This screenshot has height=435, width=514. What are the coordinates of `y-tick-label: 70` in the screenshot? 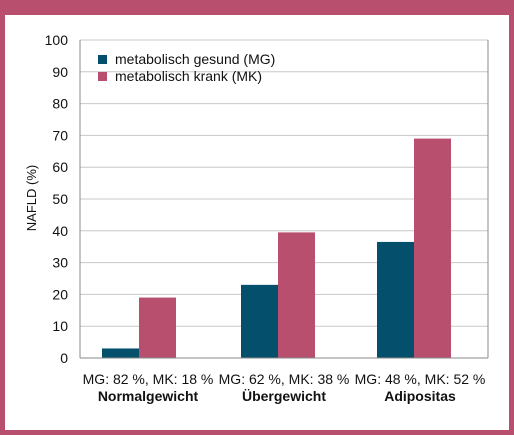 It's located at (60, 135).